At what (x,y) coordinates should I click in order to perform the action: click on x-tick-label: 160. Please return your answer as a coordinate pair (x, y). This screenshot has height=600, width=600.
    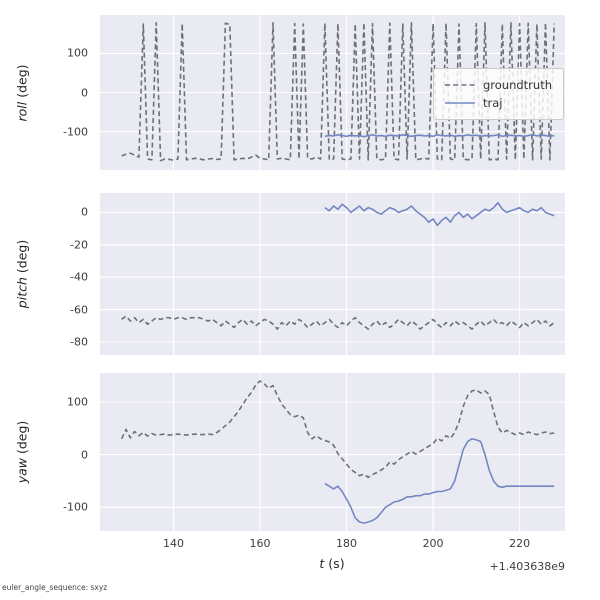
    Looking at the image, I should click on (260, 543).